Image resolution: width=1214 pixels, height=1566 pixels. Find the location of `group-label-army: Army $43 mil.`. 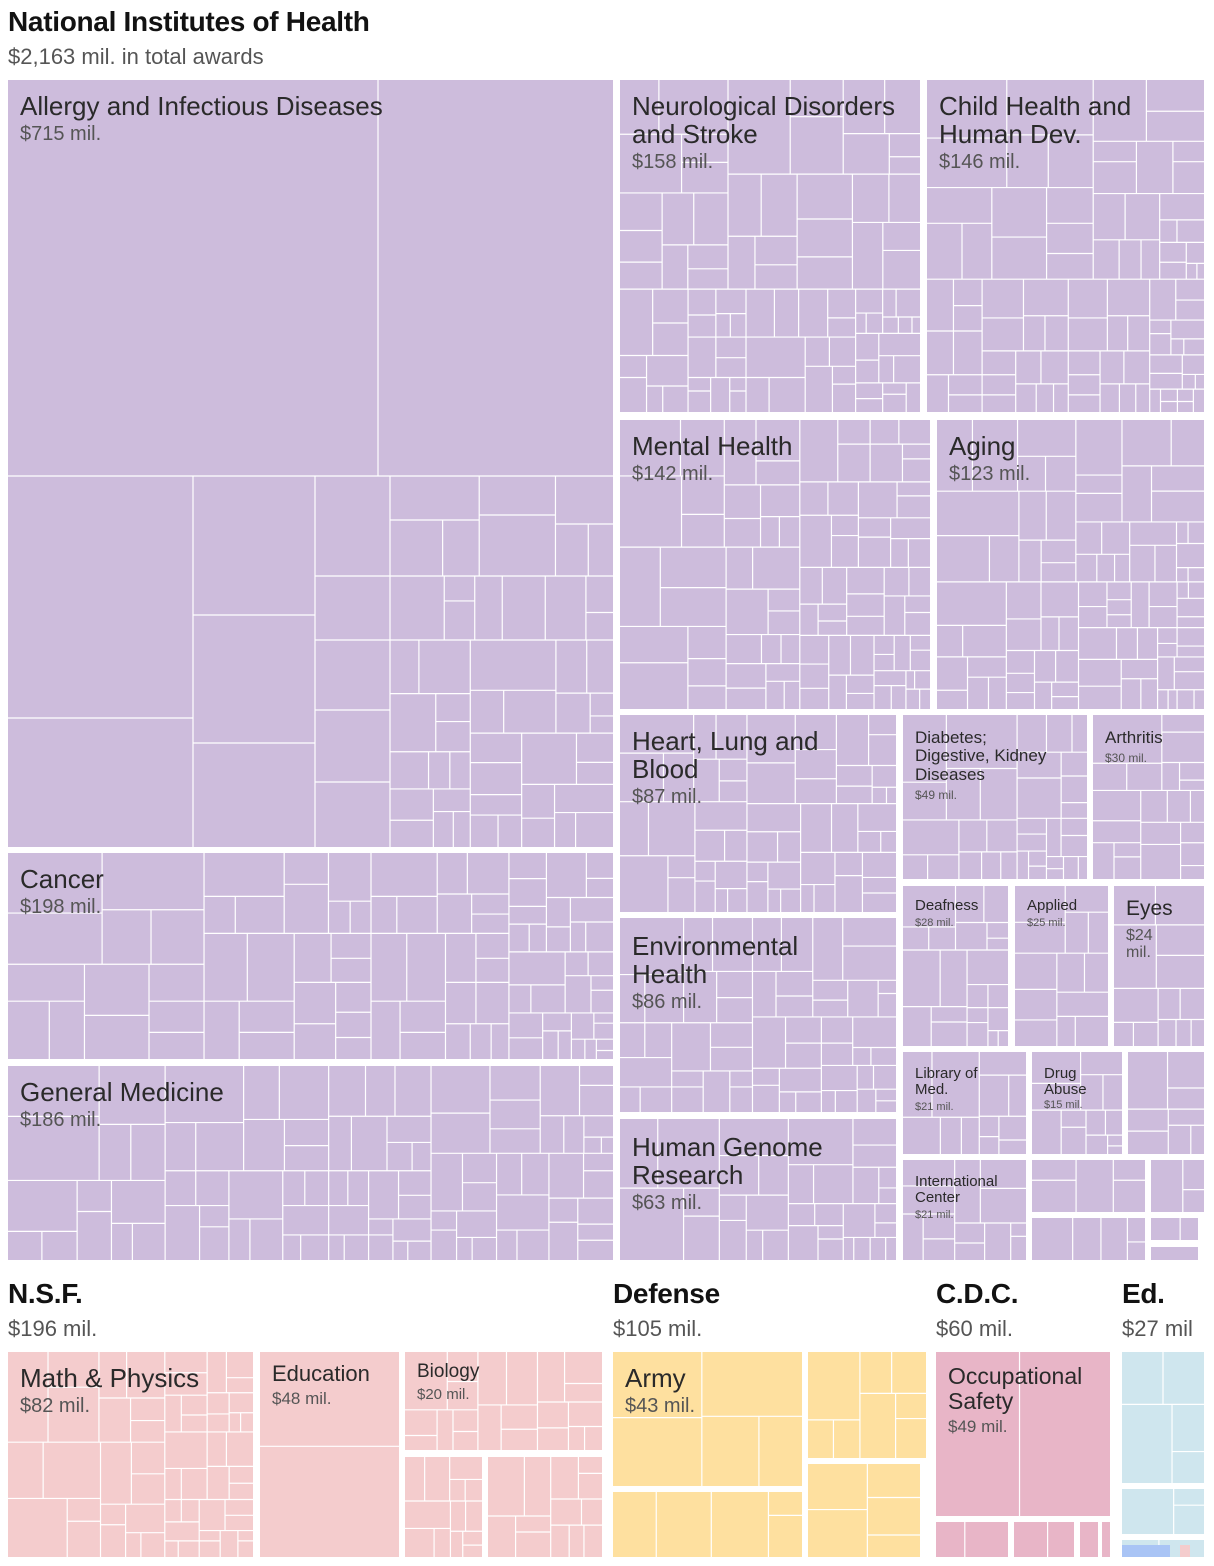

group-label-army: Army $43 mil. is located at coordinates (660, 1391).